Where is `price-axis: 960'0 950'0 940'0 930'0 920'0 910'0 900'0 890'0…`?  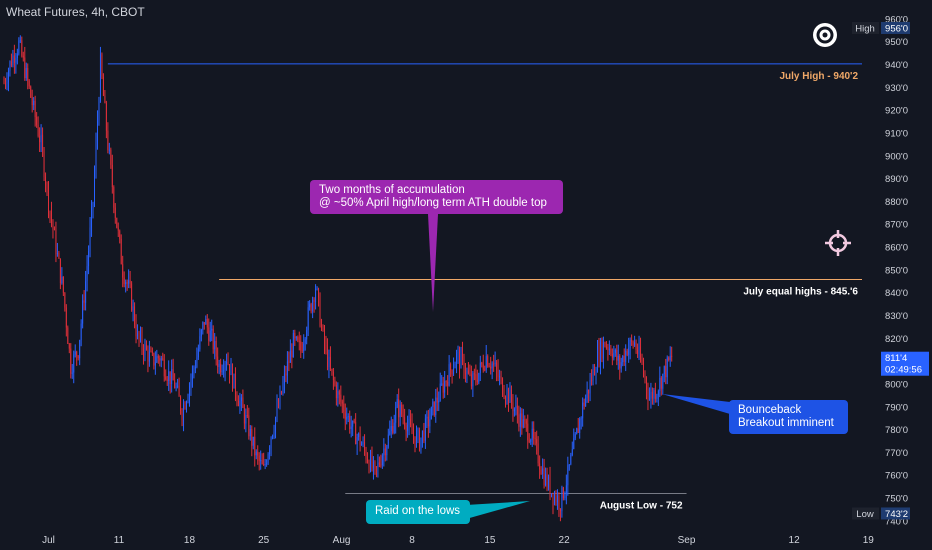
price-axis: 960'0 950'0 940'0 930'0 920'0 910'0 900'0 890'0… is located at coordinates (890, 270).